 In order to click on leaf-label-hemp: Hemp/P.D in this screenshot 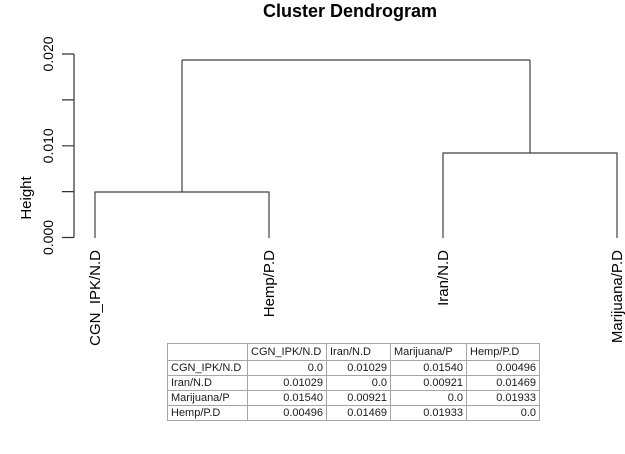, I will do `click(269, 283)`.